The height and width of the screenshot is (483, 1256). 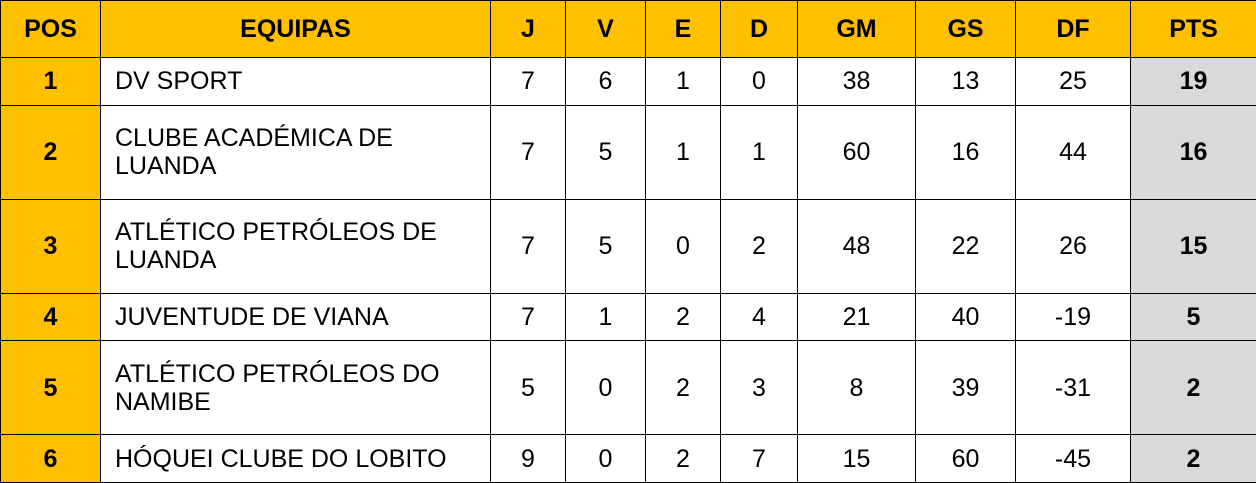 What do you see at coordinates (856, 317) in the screenshot?
I see `stat-cell: 21` at bounding box center [856, 317].